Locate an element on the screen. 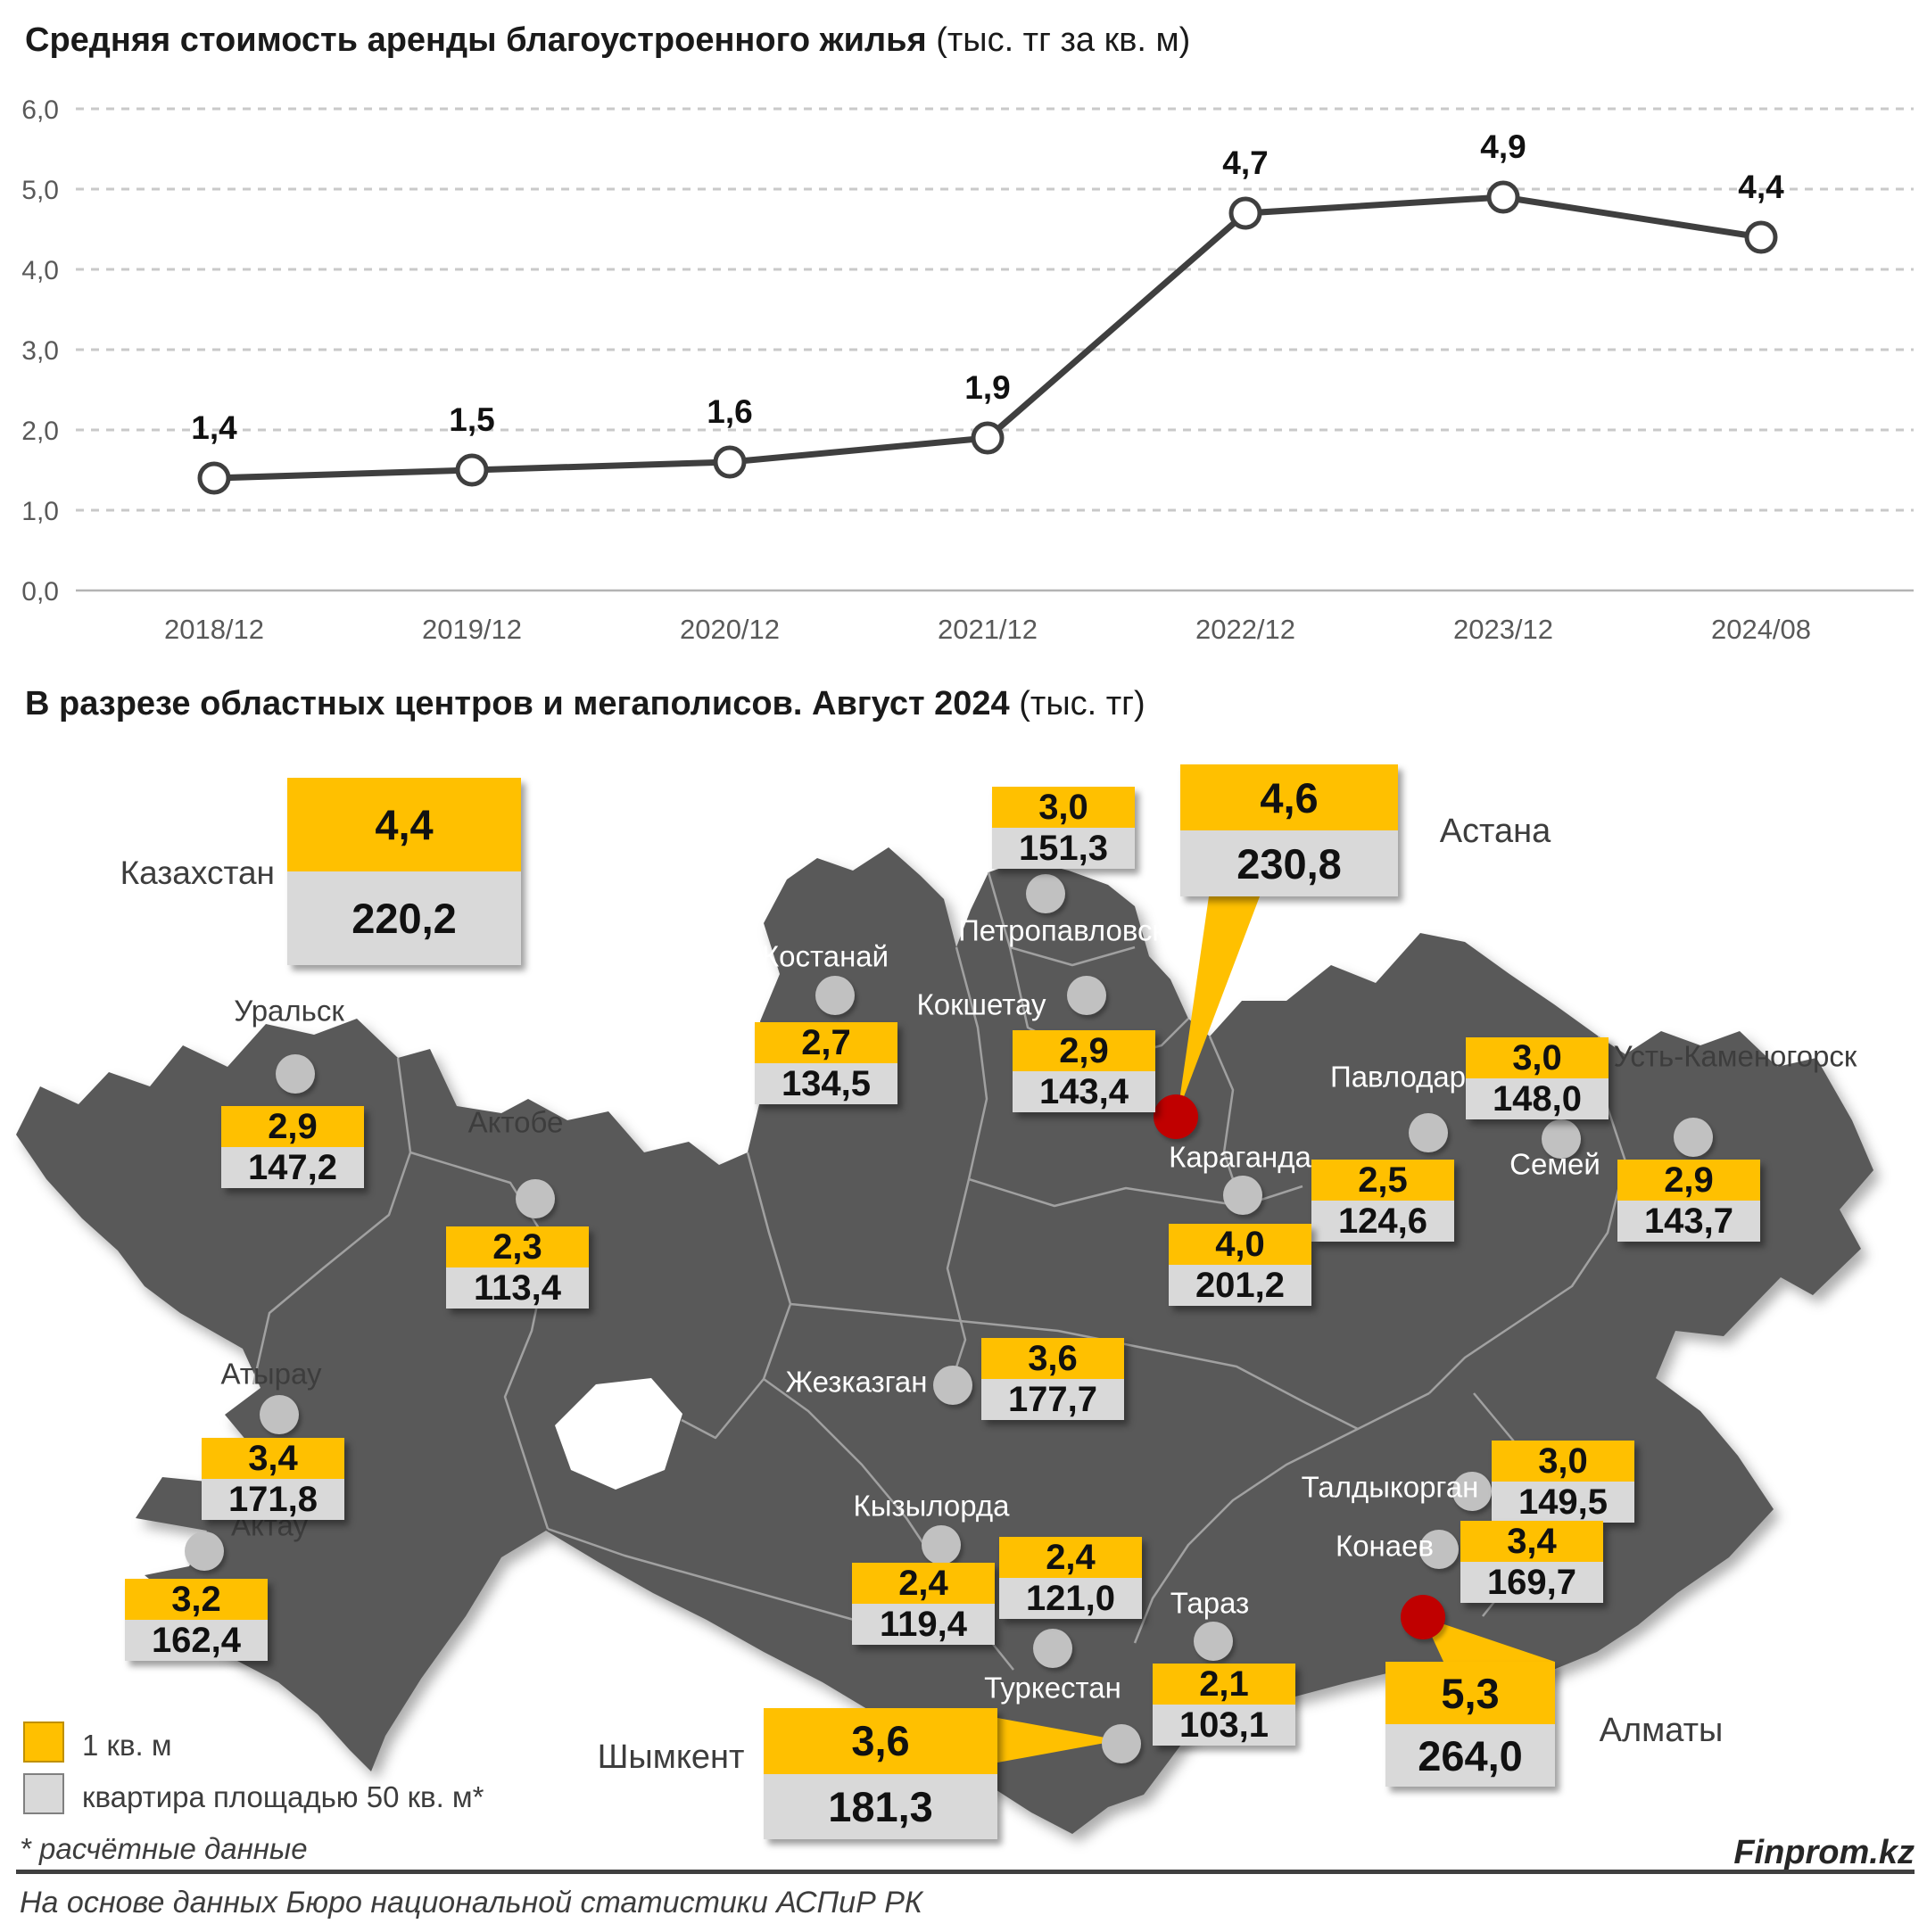  y-tick-label: 5,0 is located at coordinates (40, 190).